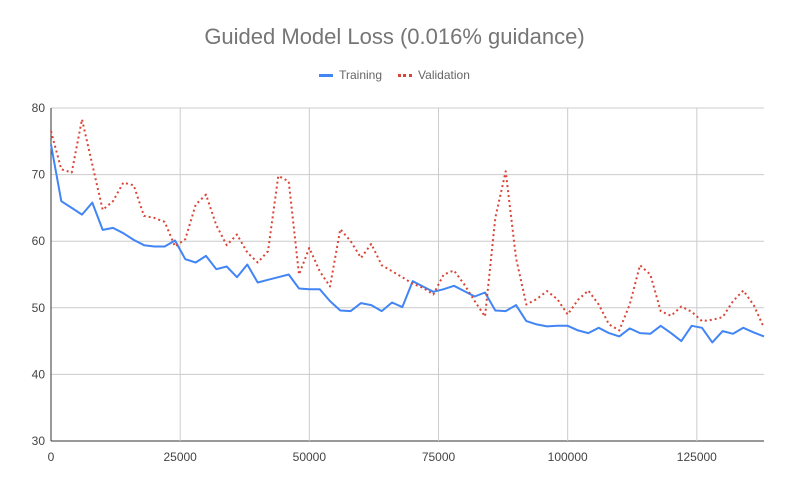  What do you see at coordinates (697, 457) in the screenshot?
I see `x-tick-label: 125000` at bounding box center [697, 457].